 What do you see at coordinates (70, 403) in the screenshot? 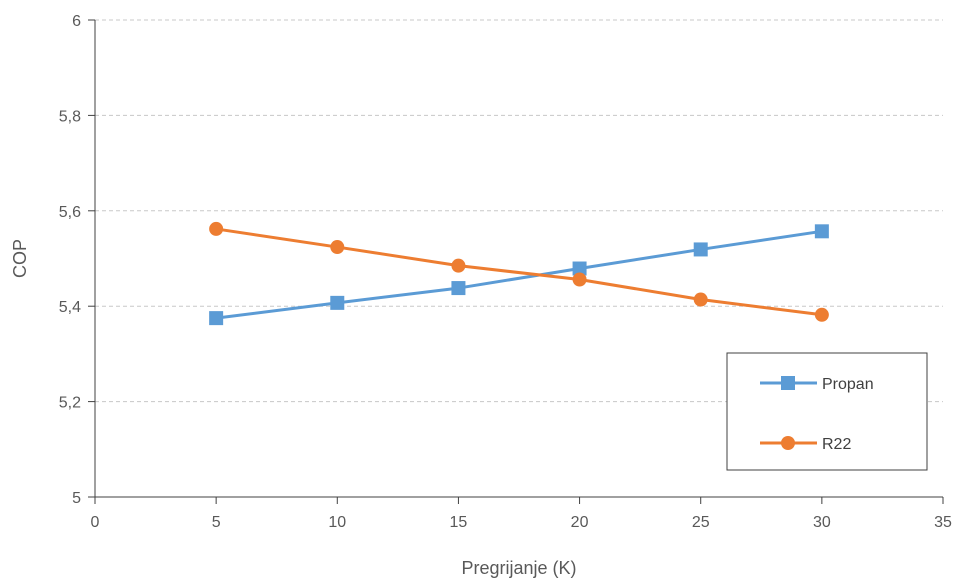
I see `y-tick-label: 5,2` at bounding box center [70, 403].